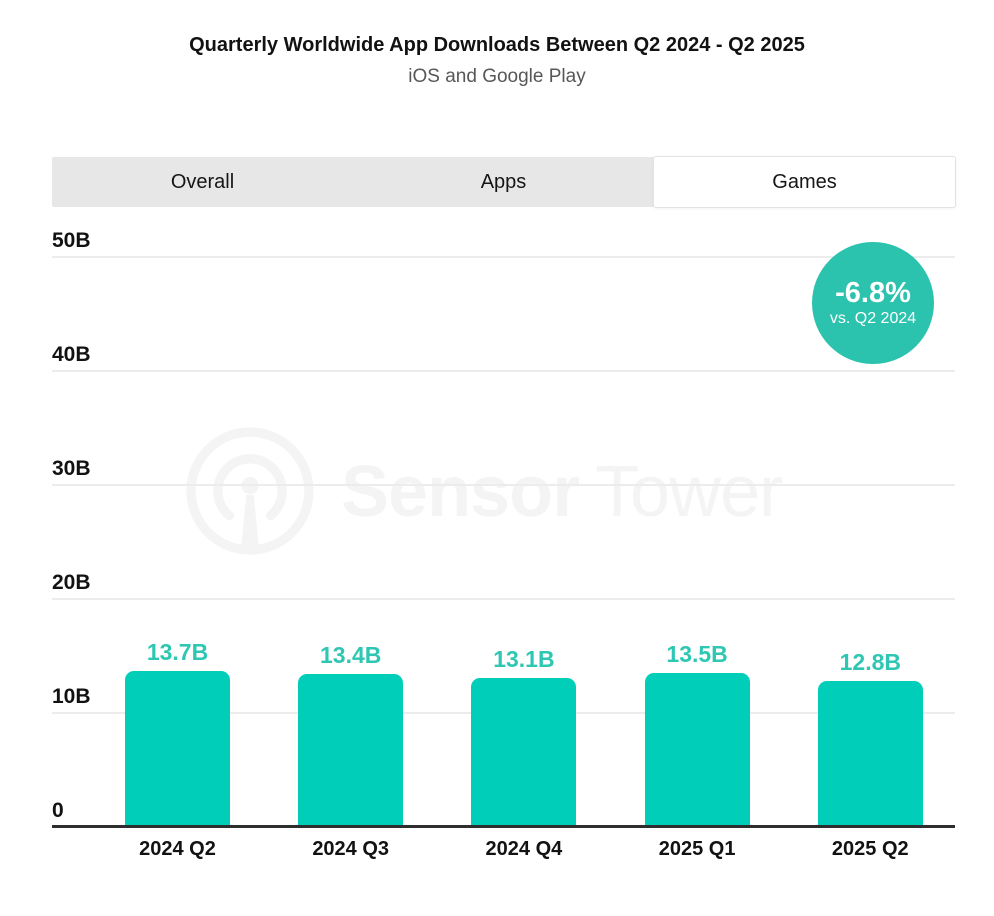 The height and width of the screenshot is (916, 994). I want to click on y-axis-tick-20b: 20B, so click(71, 582).